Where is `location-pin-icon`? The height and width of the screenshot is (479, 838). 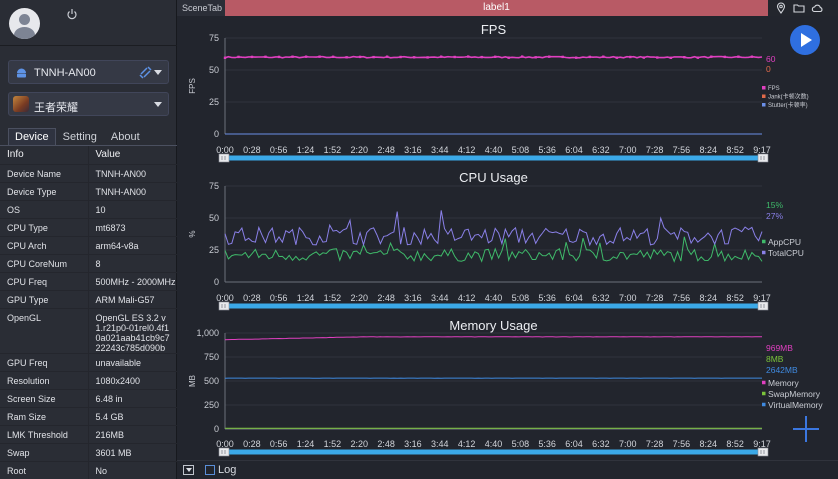 location-pin-icon is located at coordinates (781, 8).